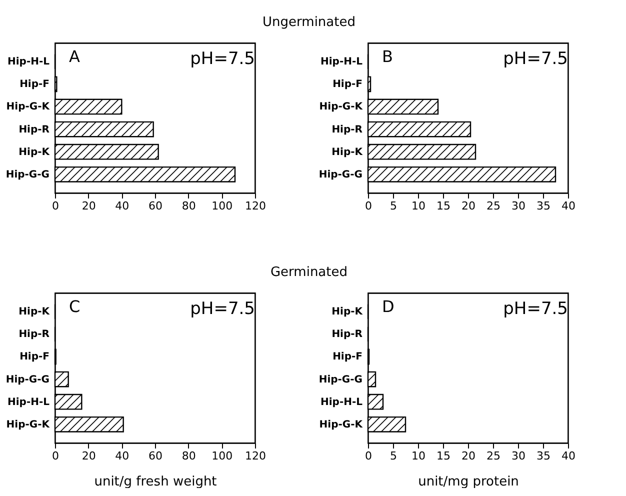 The image size is (626, 496). I want to click on x-axis-title: unit/g fresh weight, so click(155, 482).